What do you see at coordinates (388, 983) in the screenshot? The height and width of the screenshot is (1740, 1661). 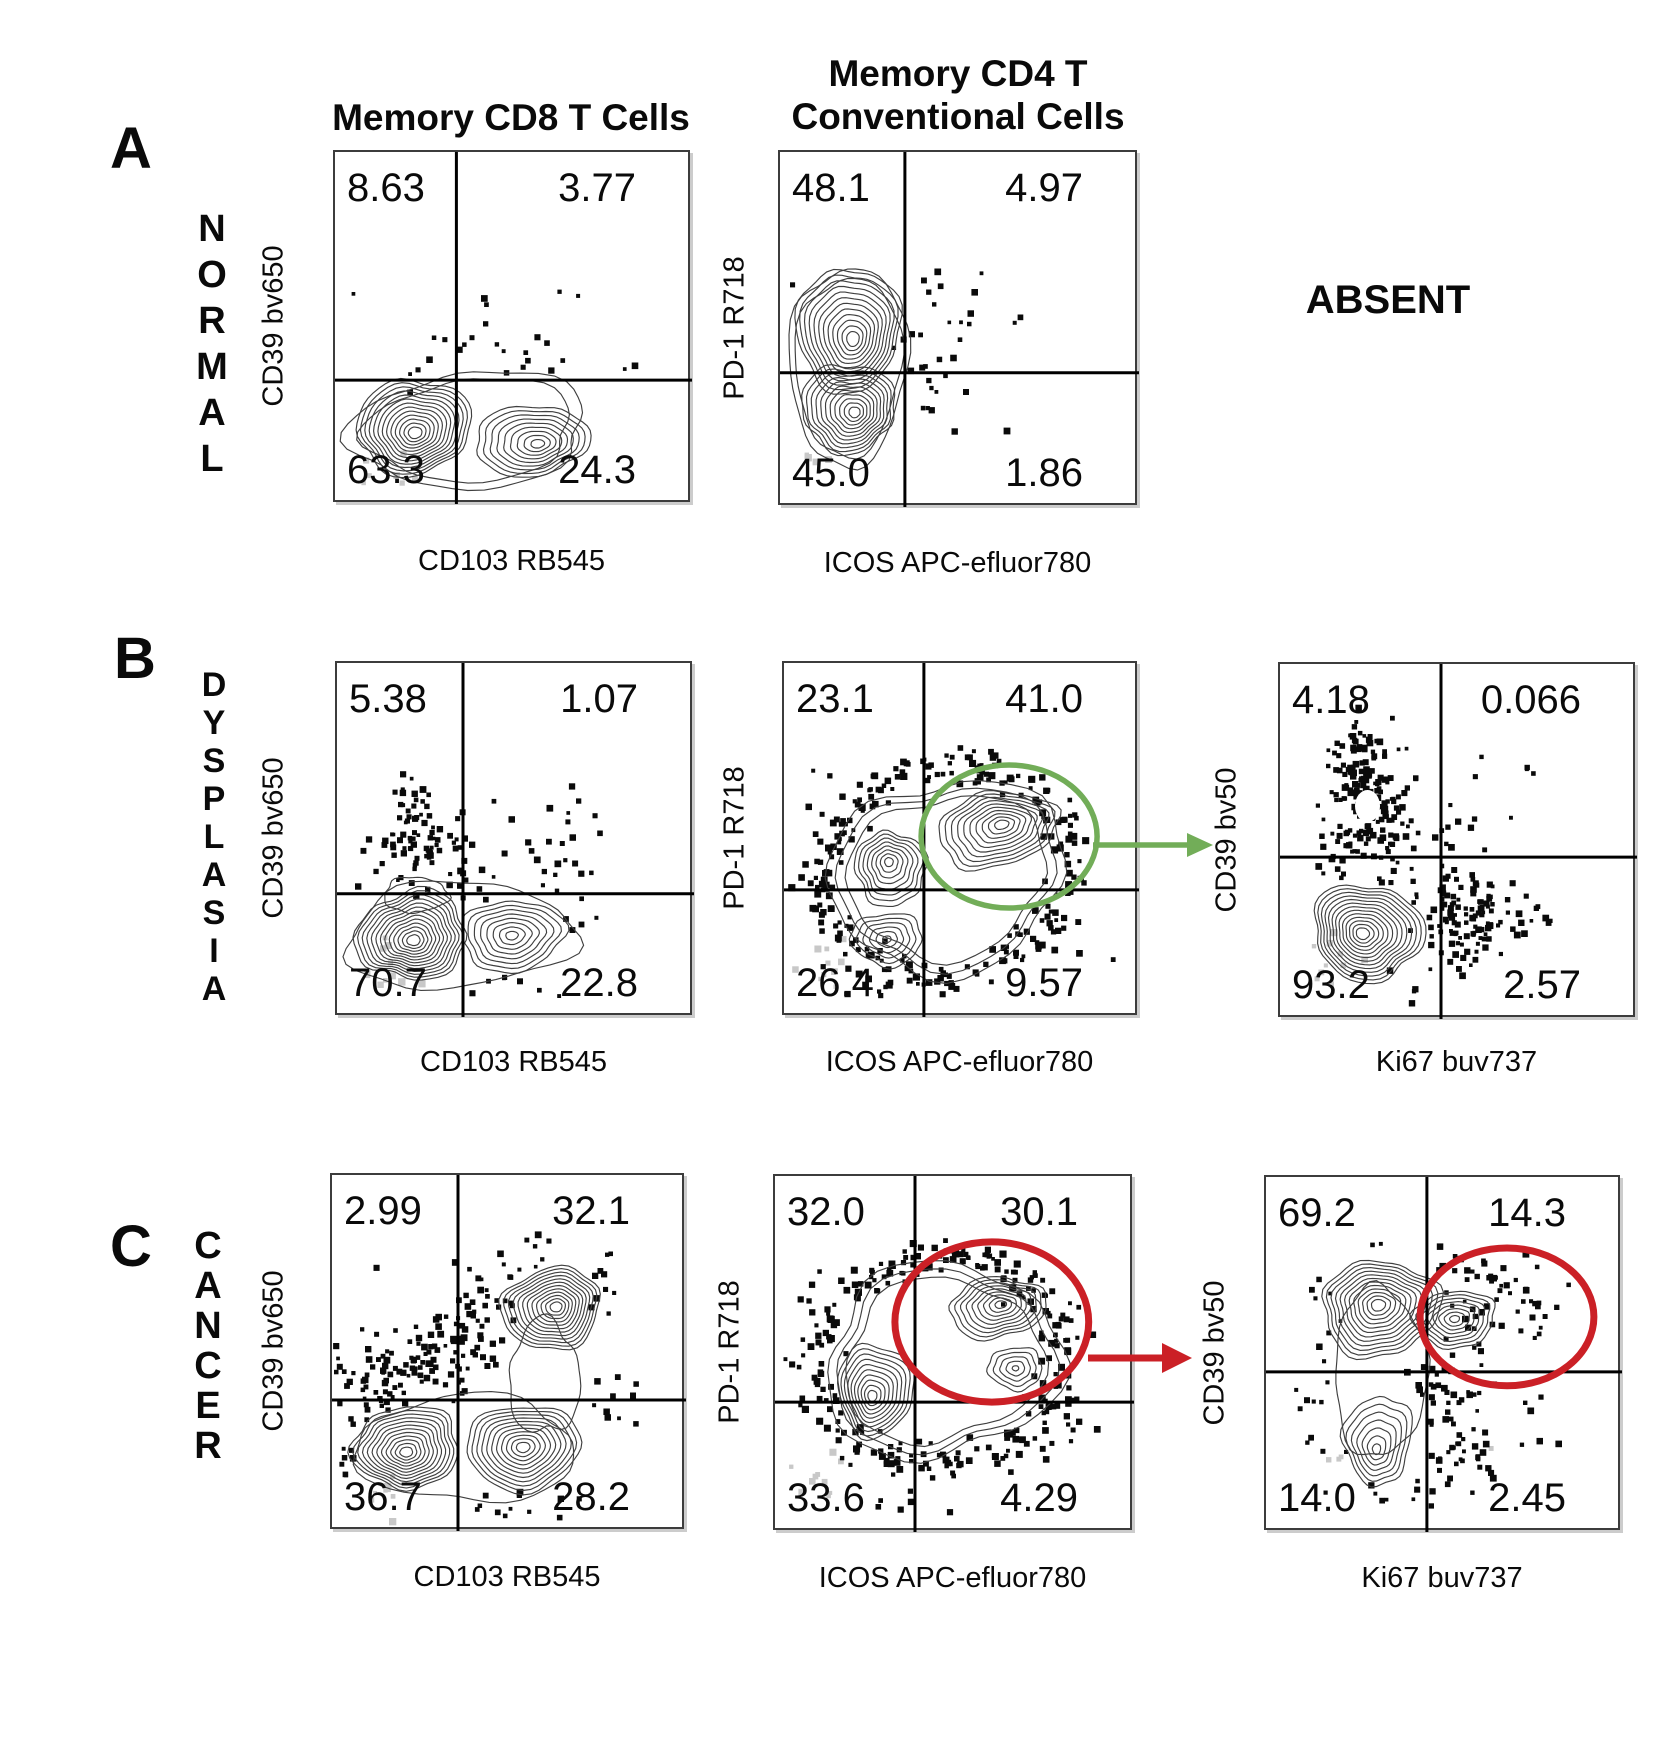 I see `quadrant-value-lower-left: 70.7` at bounding box center [388, 983].